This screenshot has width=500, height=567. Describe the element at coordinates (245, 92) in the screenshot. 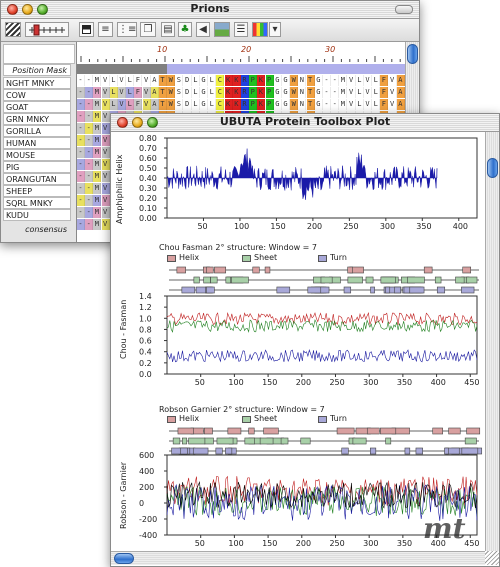

I see `alignment-cell: R` at that location.